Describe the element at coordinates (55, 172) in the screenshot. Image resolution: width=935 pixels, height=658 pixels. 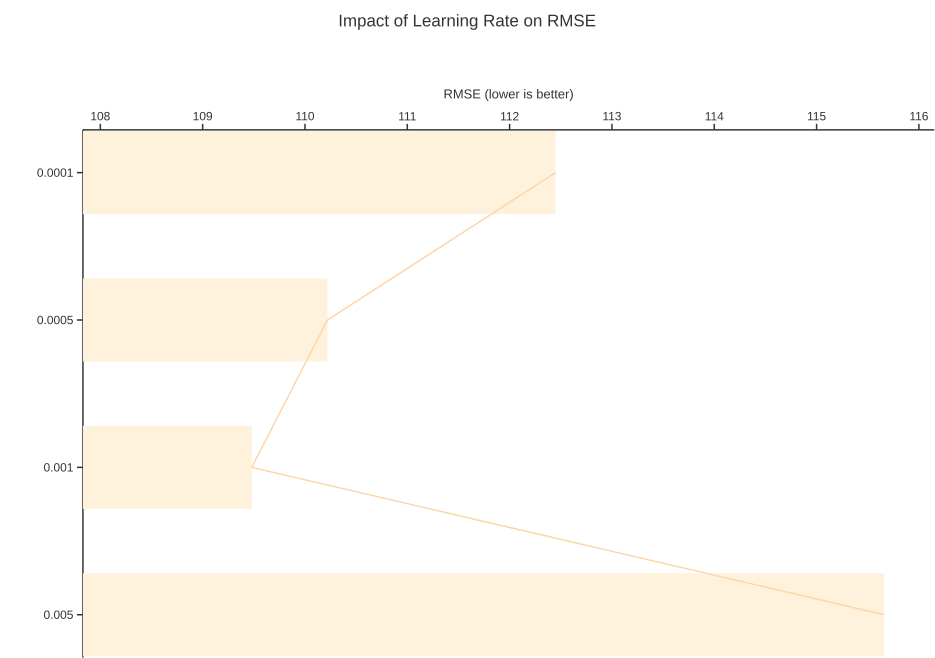
I see `y-tick-label: 0.0001` at that location.